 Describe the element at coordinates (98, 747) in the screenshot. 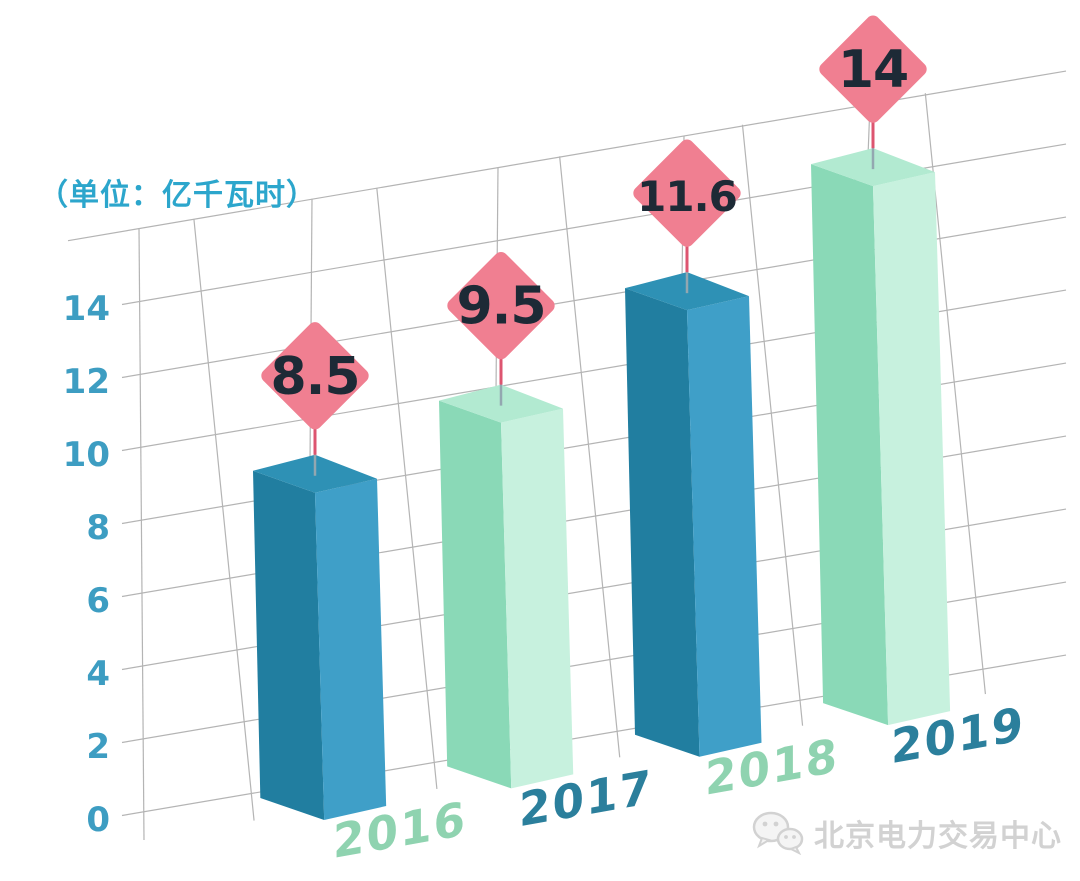

I see `y-tick-label: 2` at that location.